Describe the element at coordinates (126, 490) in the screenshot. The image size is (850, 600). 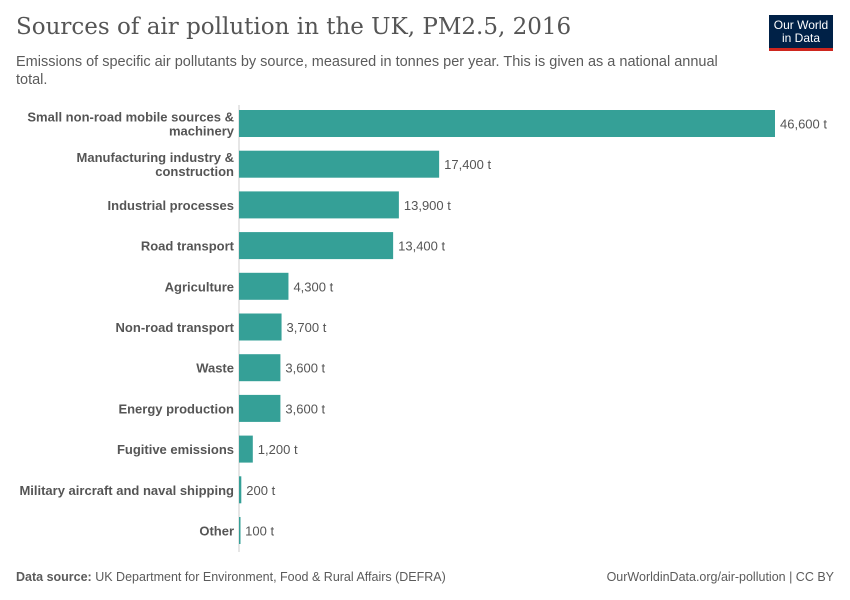
I see `category-label: Military aircraft and naval shipping` at that location.